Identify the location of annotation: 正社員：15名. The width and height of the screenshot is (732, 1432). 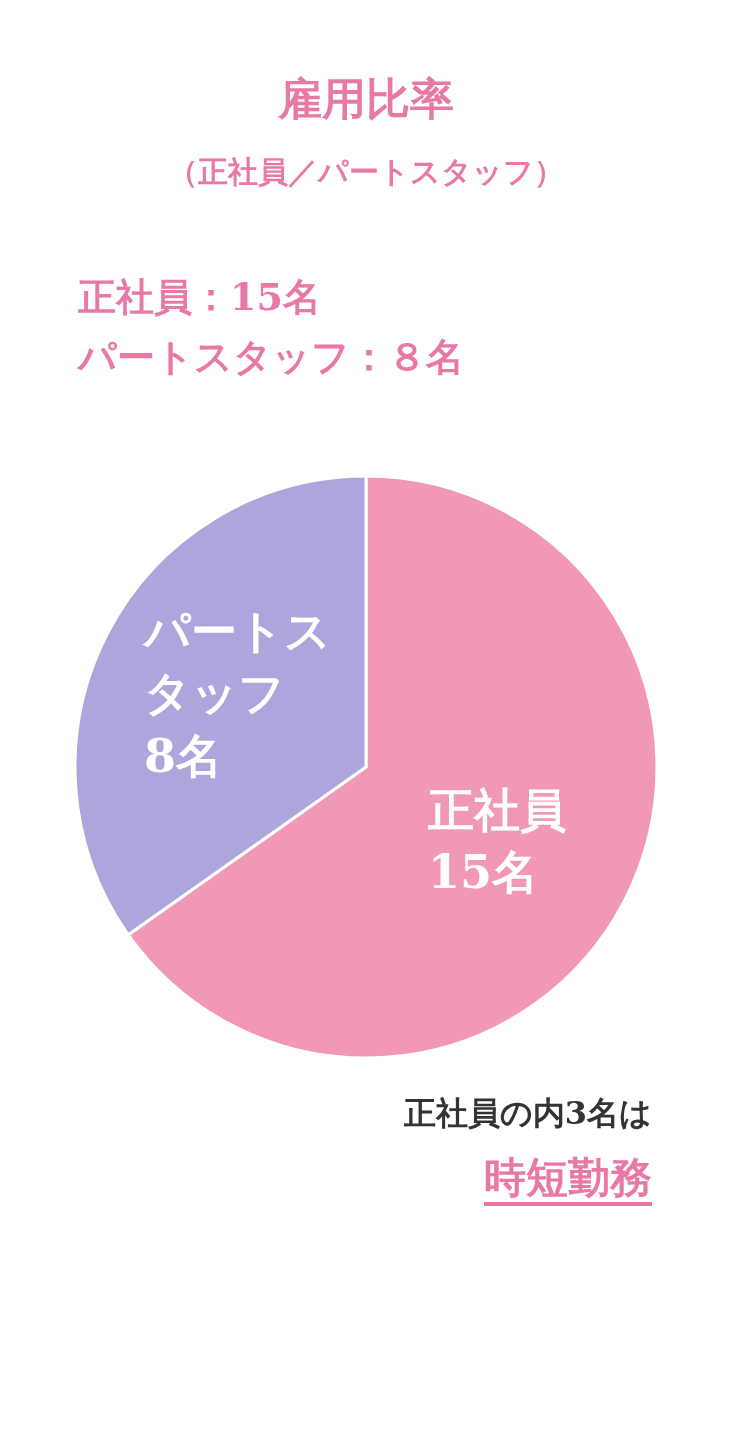
(199, 297).